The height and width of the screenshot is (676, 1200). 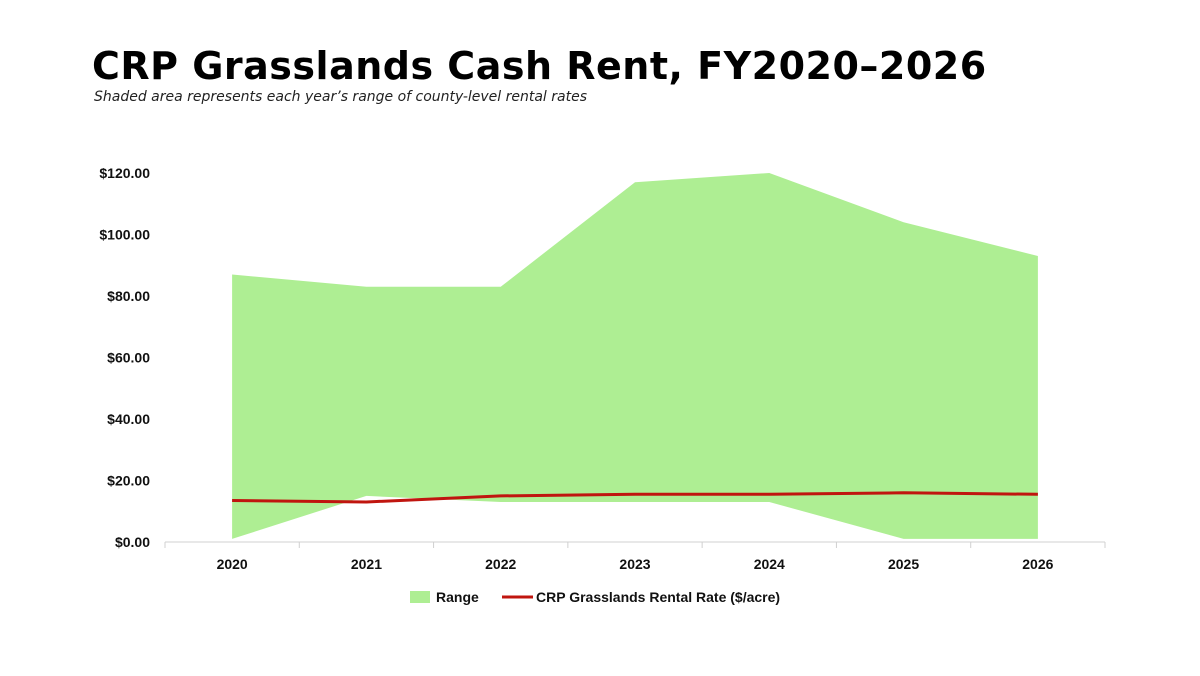 What do you see at coordinates (658, 597) in the screenshot?
I see `legend-label-line: CRP Grasslands Rental Rate ($/acre)` at bounding box center [658, 597].